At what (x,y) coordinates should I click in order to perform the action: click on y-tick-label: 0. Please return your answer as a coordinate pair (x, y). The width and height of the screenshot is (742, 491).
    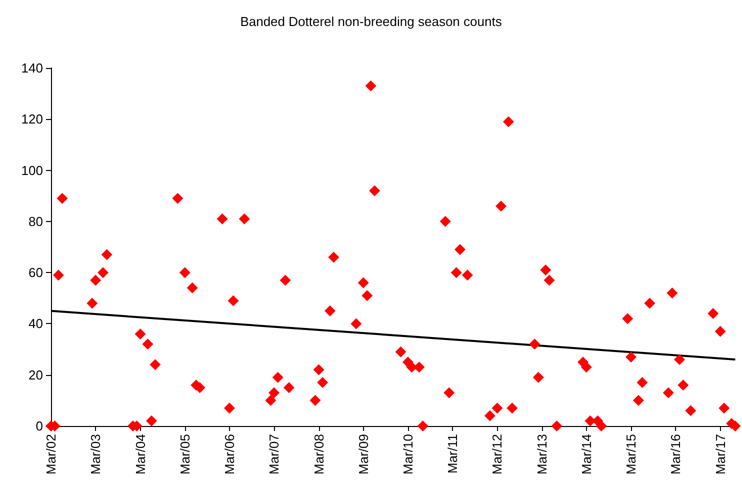
    Looking at the image, I should click on (39, 426).